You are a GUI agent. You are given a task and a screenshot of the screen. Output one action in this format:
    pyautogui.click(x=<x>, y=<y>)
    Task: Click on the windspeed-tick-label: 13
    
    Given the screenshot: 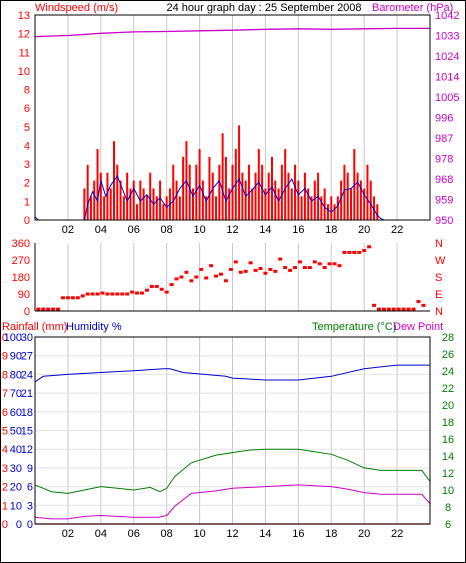 What is the action you would take?
    pyautogui.click(x=24, y=16)
    